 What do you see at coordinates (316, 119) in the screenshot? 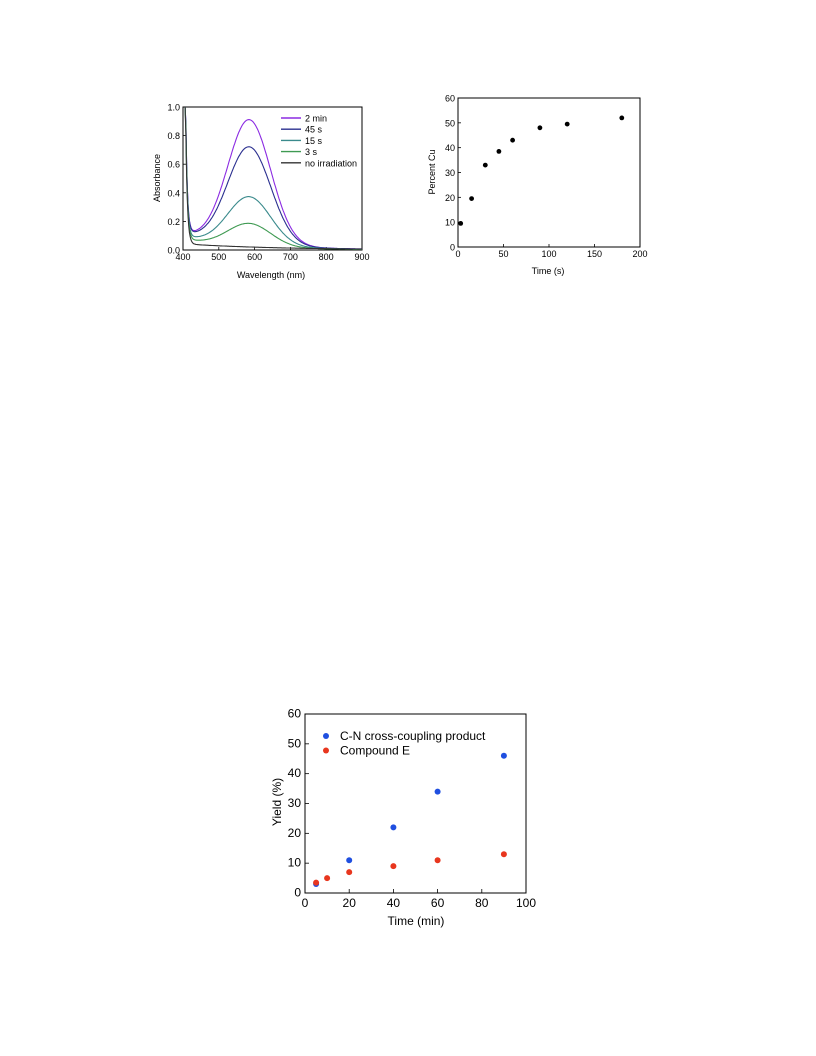
I see `chart1-legend-label: 2 min` at bounding box center [316, 119].